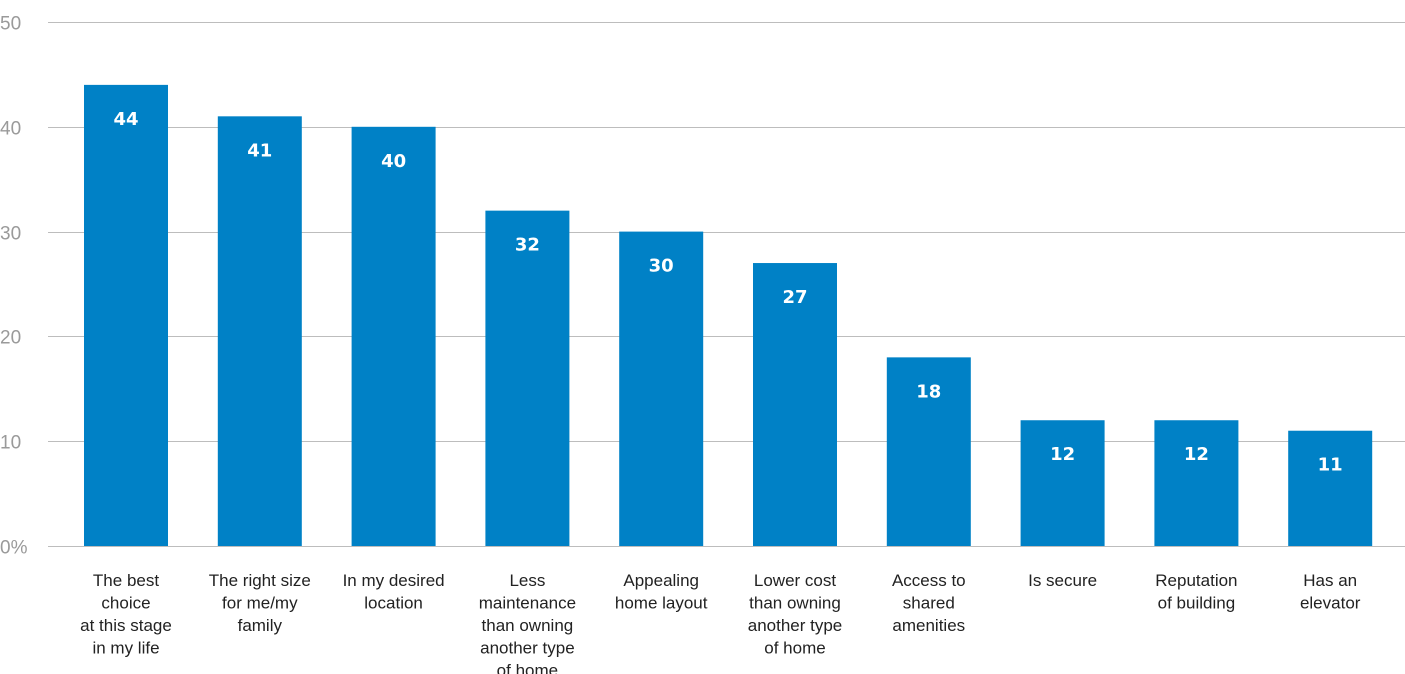  What do you see at coordinates (527, 245) in the screenshot?
I see `bar-value-label: 32` at bounding box center [527, 245].